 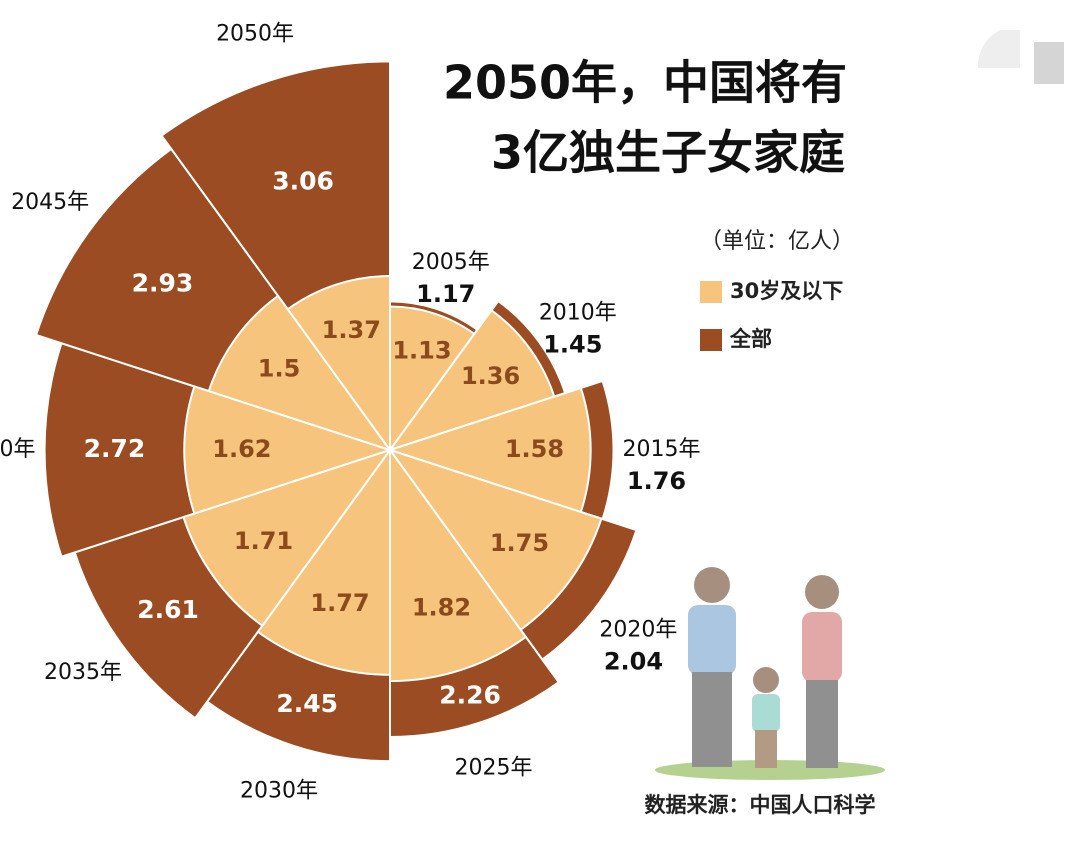 What do you see at coordinates (168, 609) in the screenshot?
I see `value-label: 2.61` at bounding box center [168, 609].